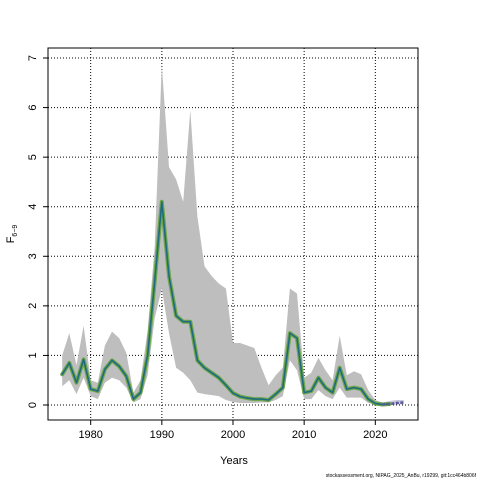  What do you see at coordinates (33, 405) in the screenshot?
I see `y-tick-label-0: 0` at bounding box center [33, 405].